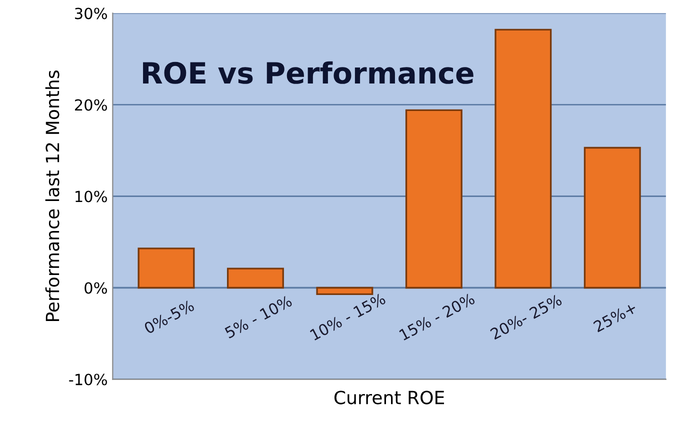  I want to click on x-axis-title: Current ROE, so click(389, 397).